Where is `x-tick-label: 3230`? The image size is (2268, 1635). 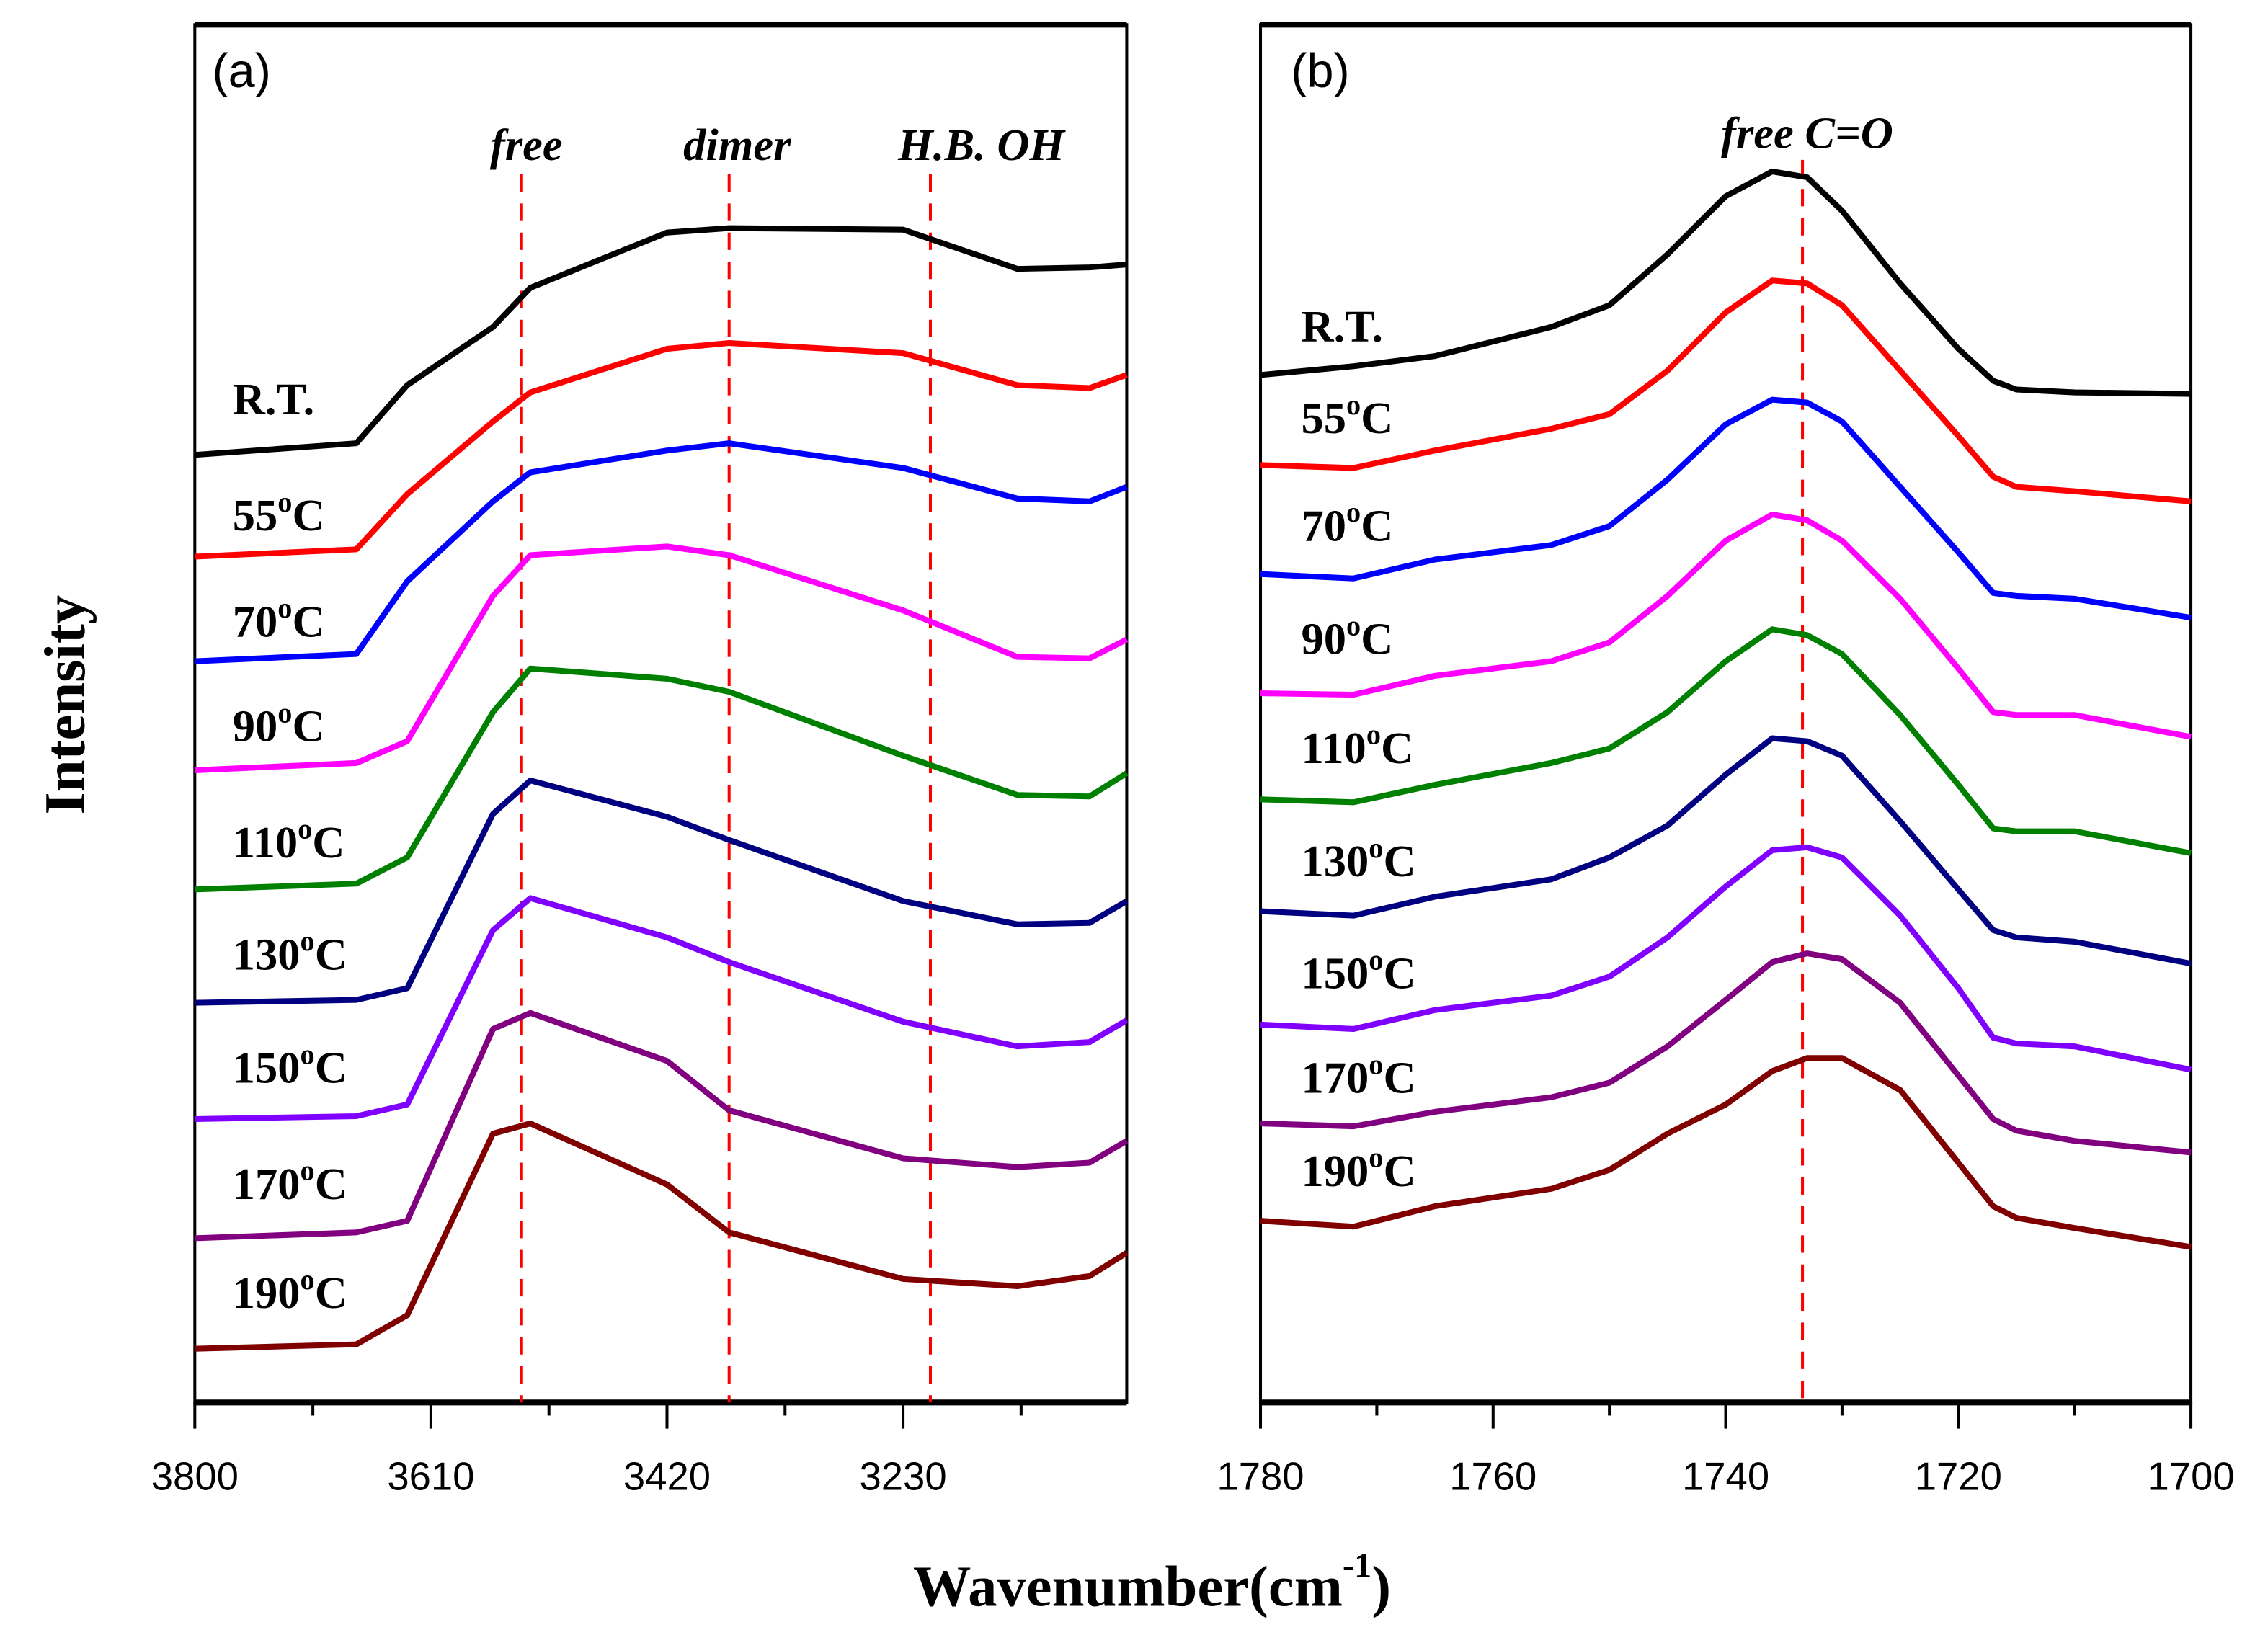 x-tick-label: 3230 is located at coordinates (903, 1476).